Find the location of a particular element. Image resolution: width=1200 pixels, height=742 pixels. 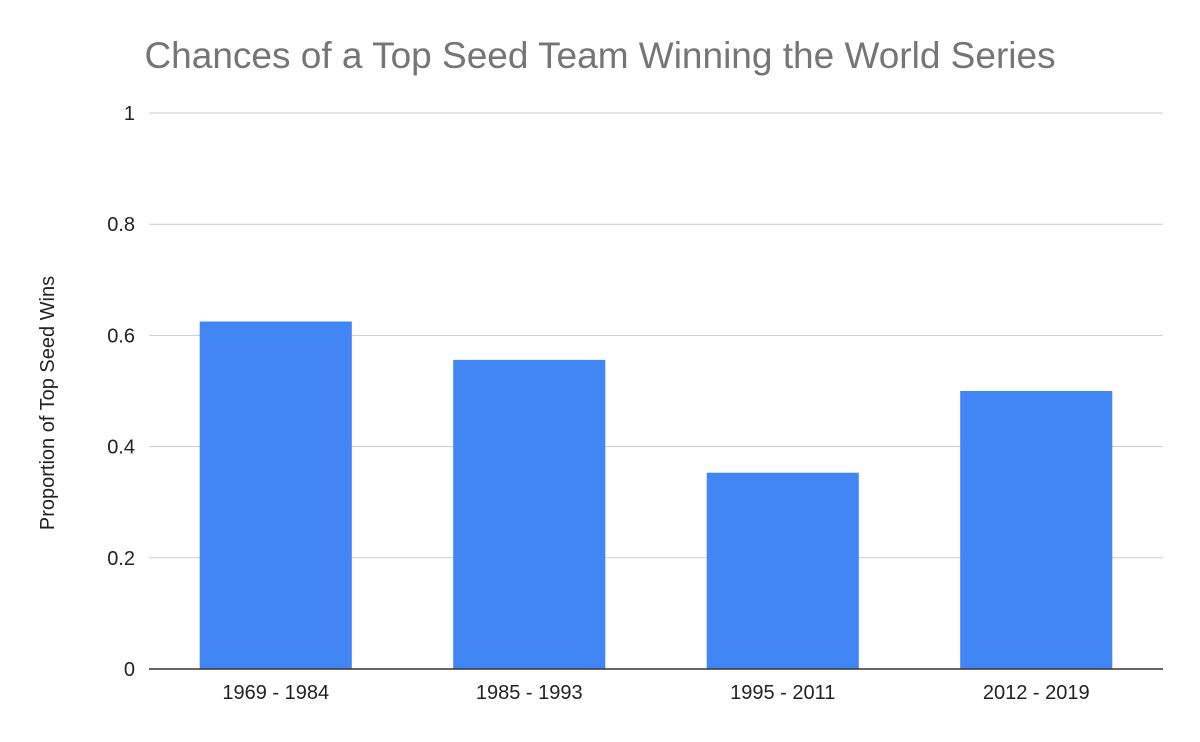

y-tick-label: 1 is located at coordinates (129, 114).